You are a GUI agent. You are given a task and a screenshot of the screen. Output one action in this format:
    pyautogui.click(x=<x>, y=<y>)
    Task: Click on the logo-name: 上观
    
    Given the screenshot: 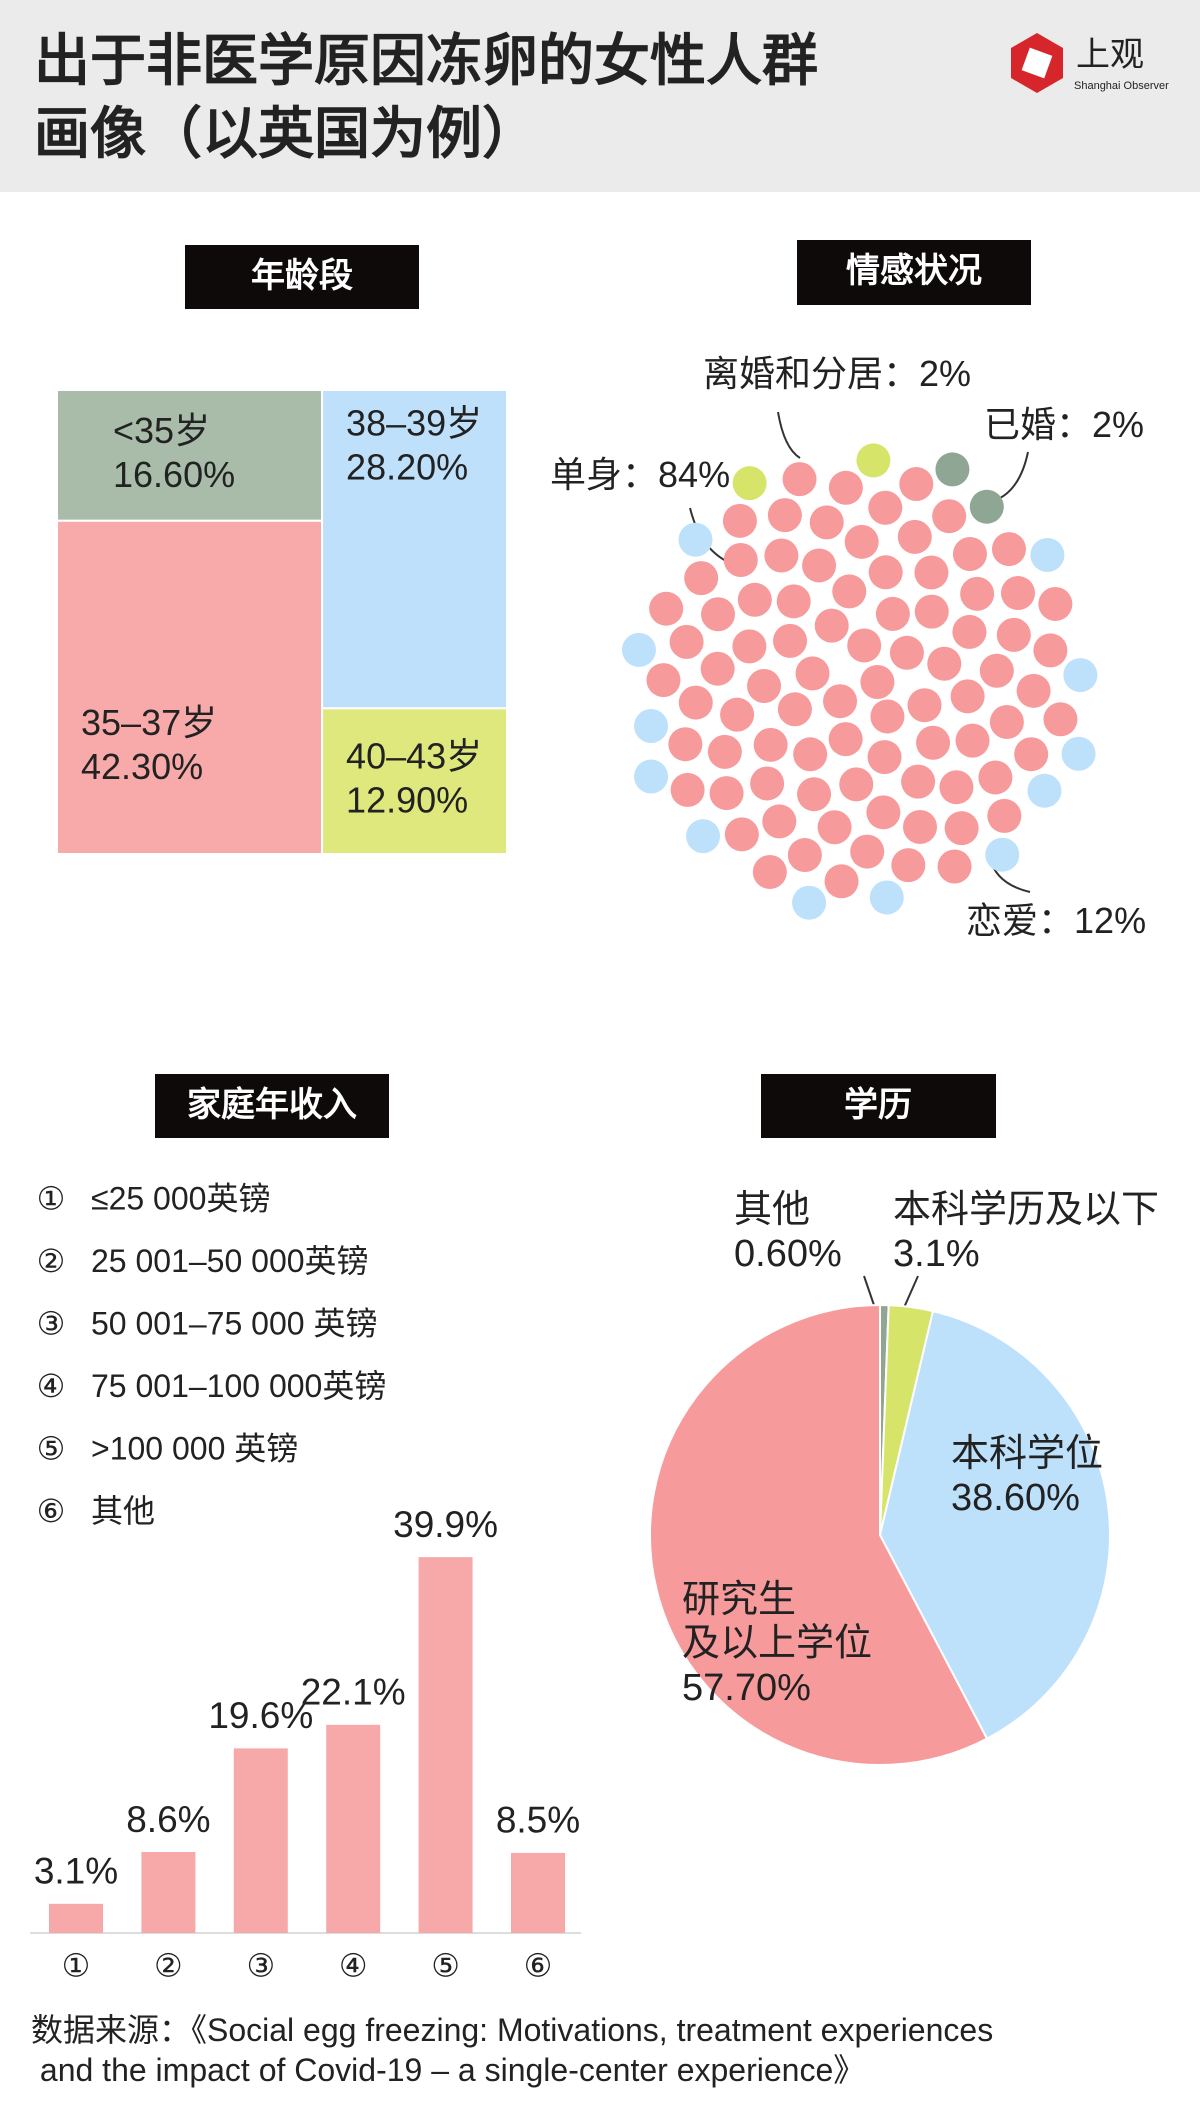 What is the action you would take?
    pyautogui.click(x=1110, y=55)
    